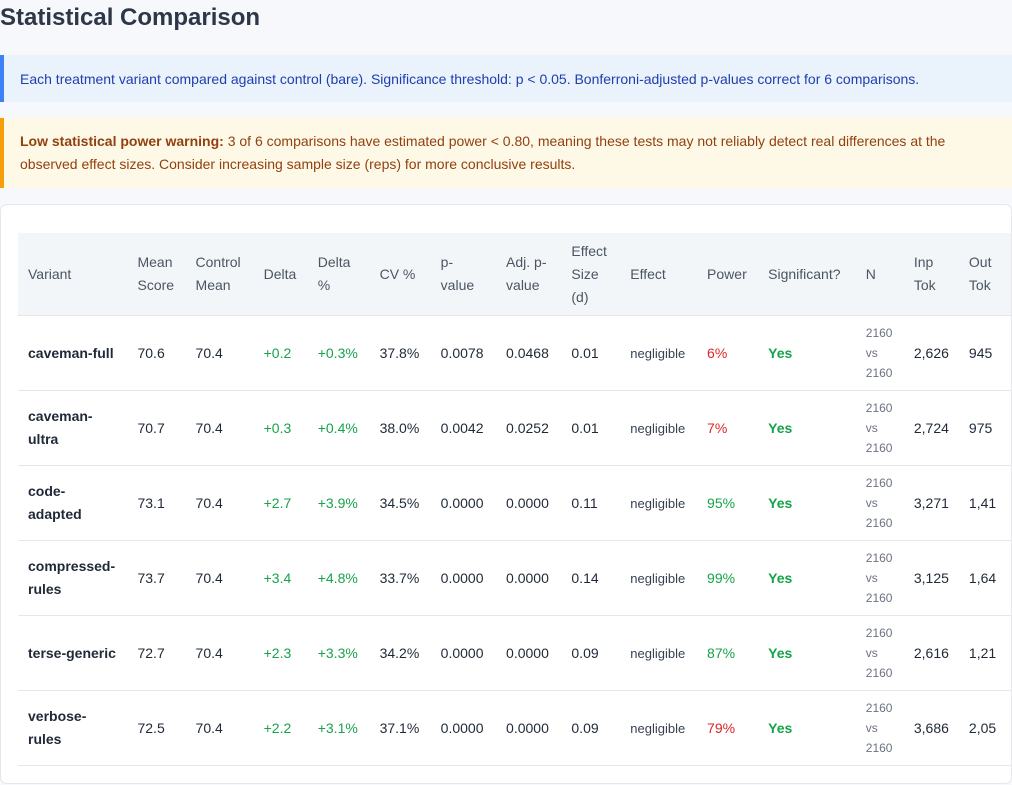 The height and width of the screenshot is (785, 1012). Describe the element at coordinates (984, 274) in the screenshot. I see `header-out-tok: Out Tok` at that location.